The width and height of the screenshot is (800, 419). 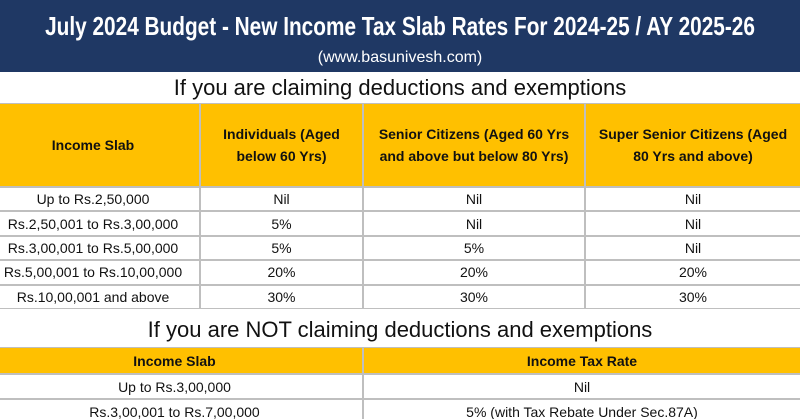 What do you see at coordinates (100, 248) in the screenshot?
I see `cell: Rs.3,00,001 to Rs.5,00,000` at bounding box center [100, 248].